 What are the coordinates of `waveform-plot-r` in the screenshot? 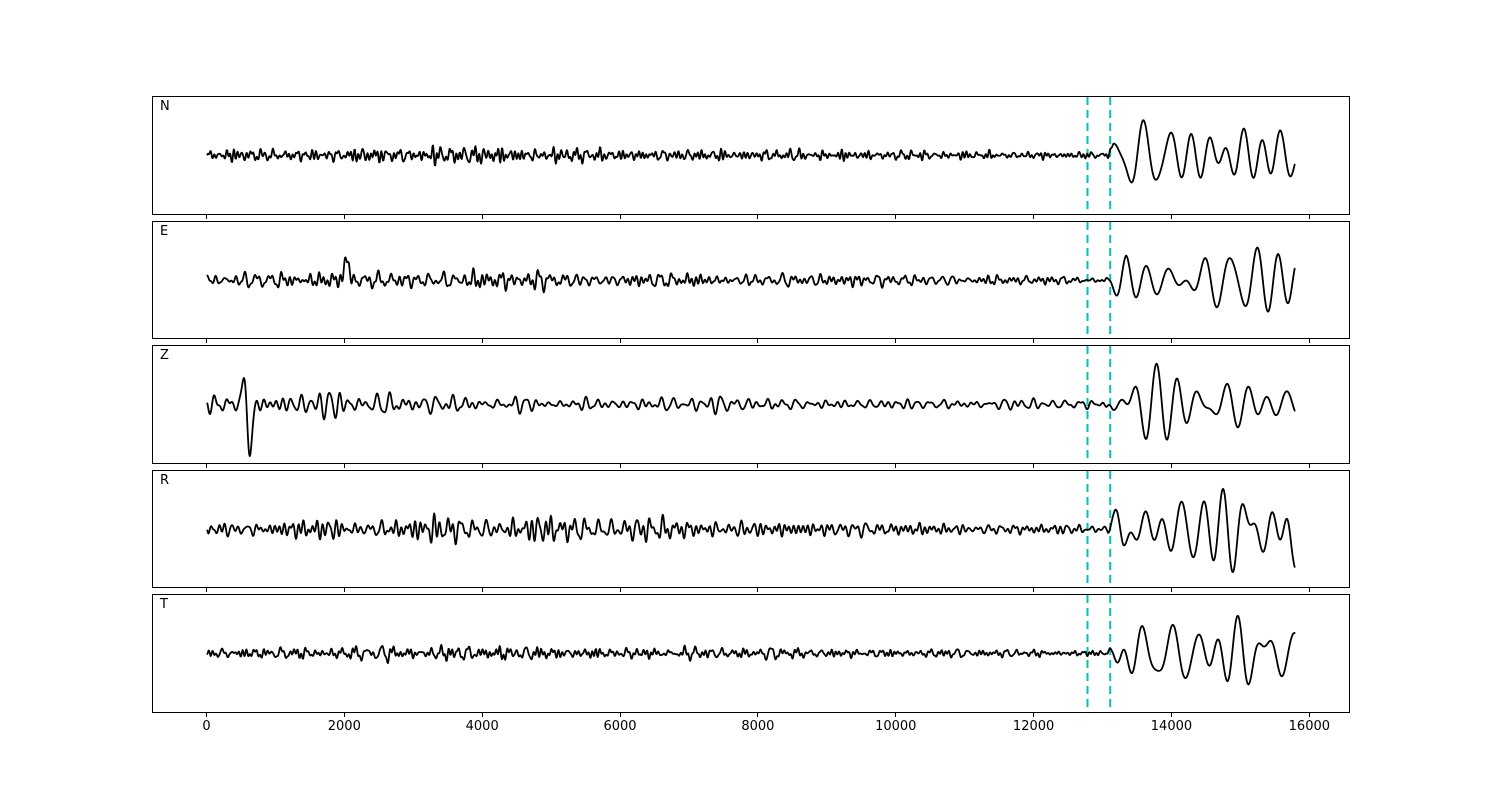 It's located at (751, 529).